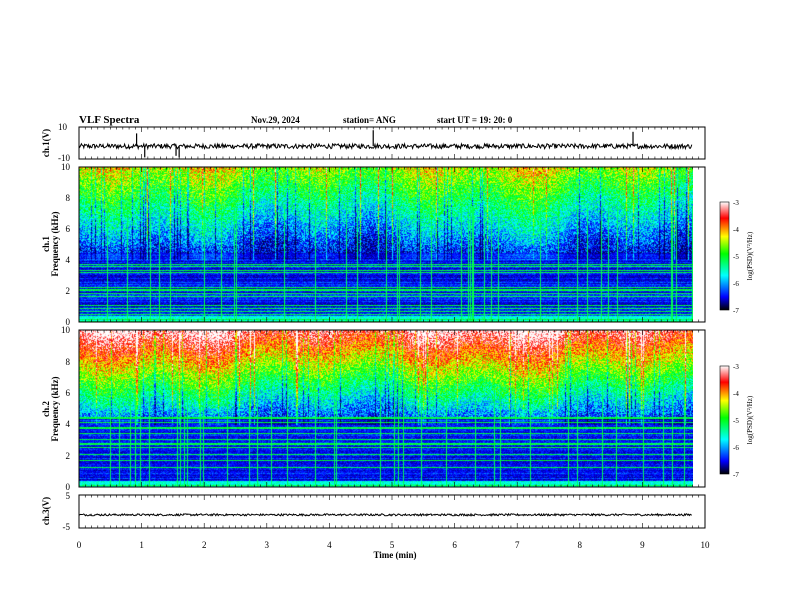 This screenshot has height=612, width=792. Describe the element at coordinates (68, 291) in the screenshot. I see `ch1-ytick-2: 2` at that location.